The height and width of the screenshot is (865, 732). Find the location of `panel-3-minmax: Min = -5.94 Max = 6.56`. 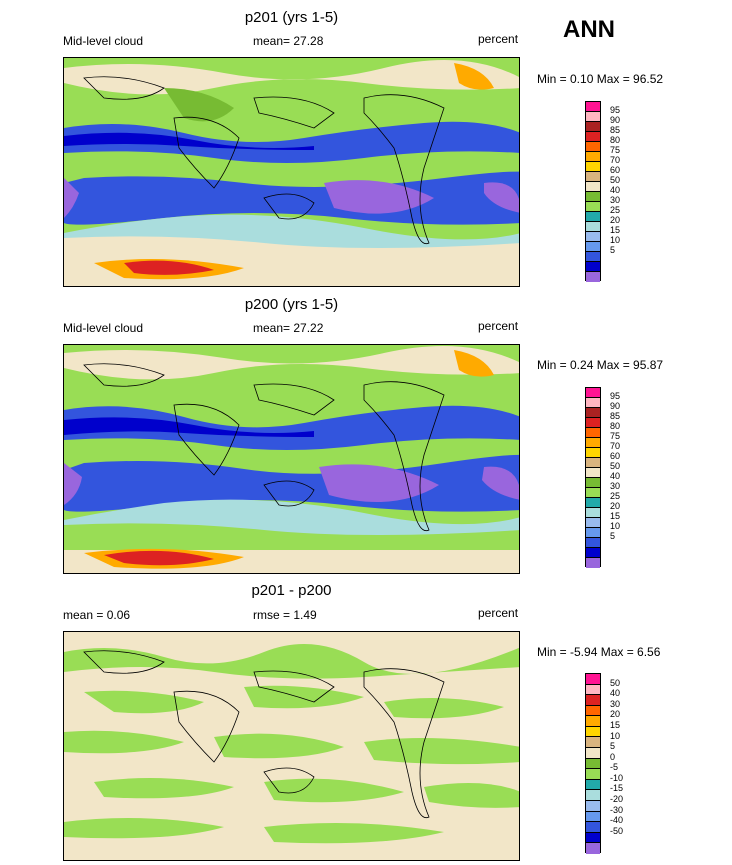

panel-3-minmax: Min = -5.94 Max = 6.56 is located at coordinates (599, 652).